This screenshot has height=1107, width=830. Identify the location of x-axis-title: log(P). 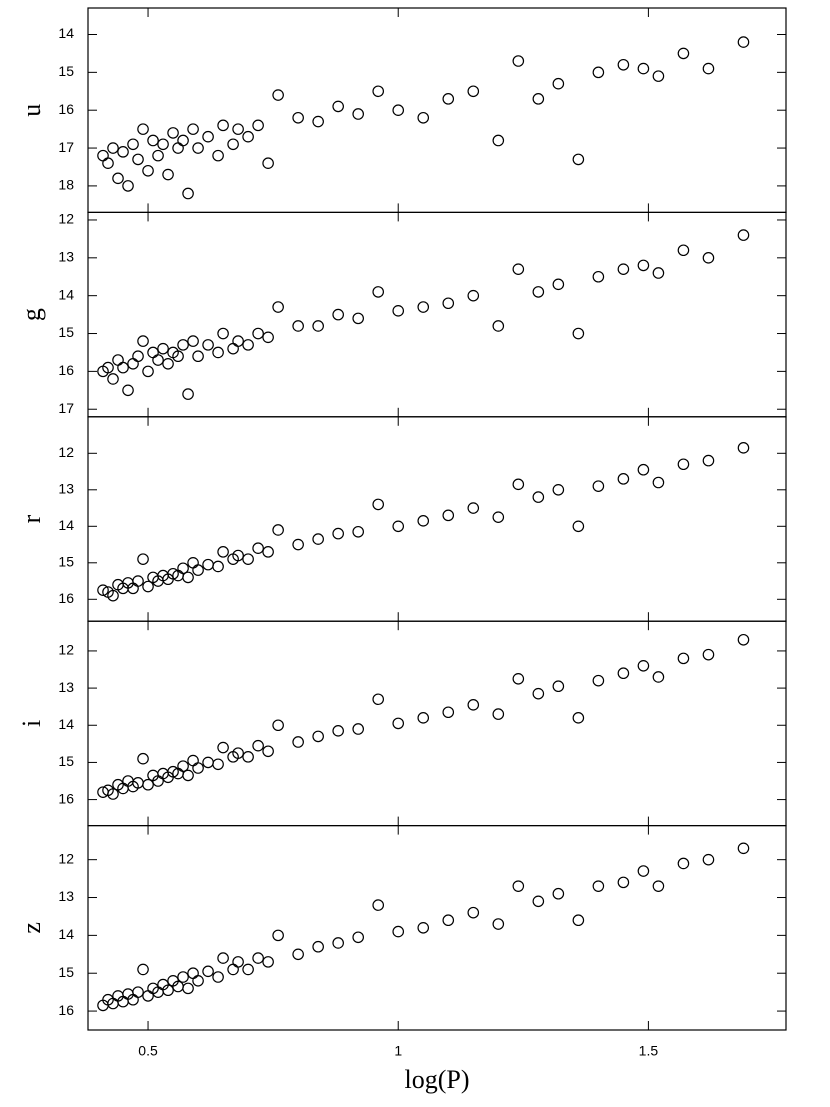
(437, 1079).